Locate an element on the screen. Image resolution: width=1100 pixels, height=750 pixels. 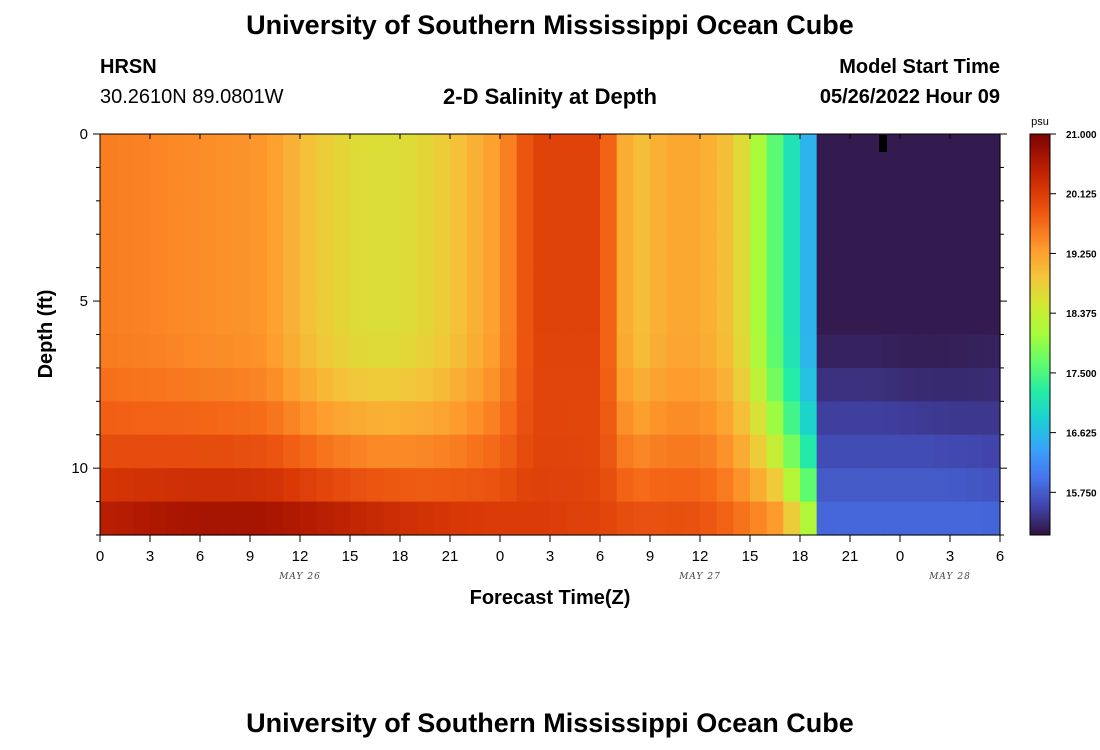
colorbar-tick-label: 20.125 is located at coordinates (1081, 195).